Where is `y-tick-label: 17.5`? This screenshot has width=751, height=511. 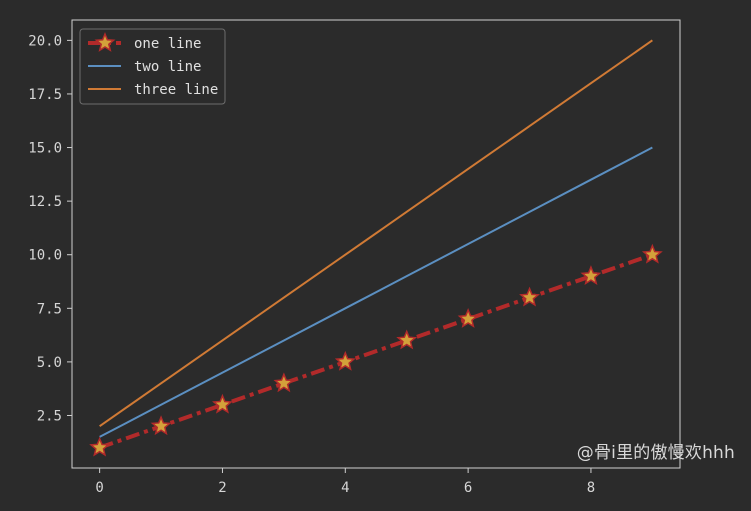
y-tick-label: 17.5 is located at coordinates (45, 95).